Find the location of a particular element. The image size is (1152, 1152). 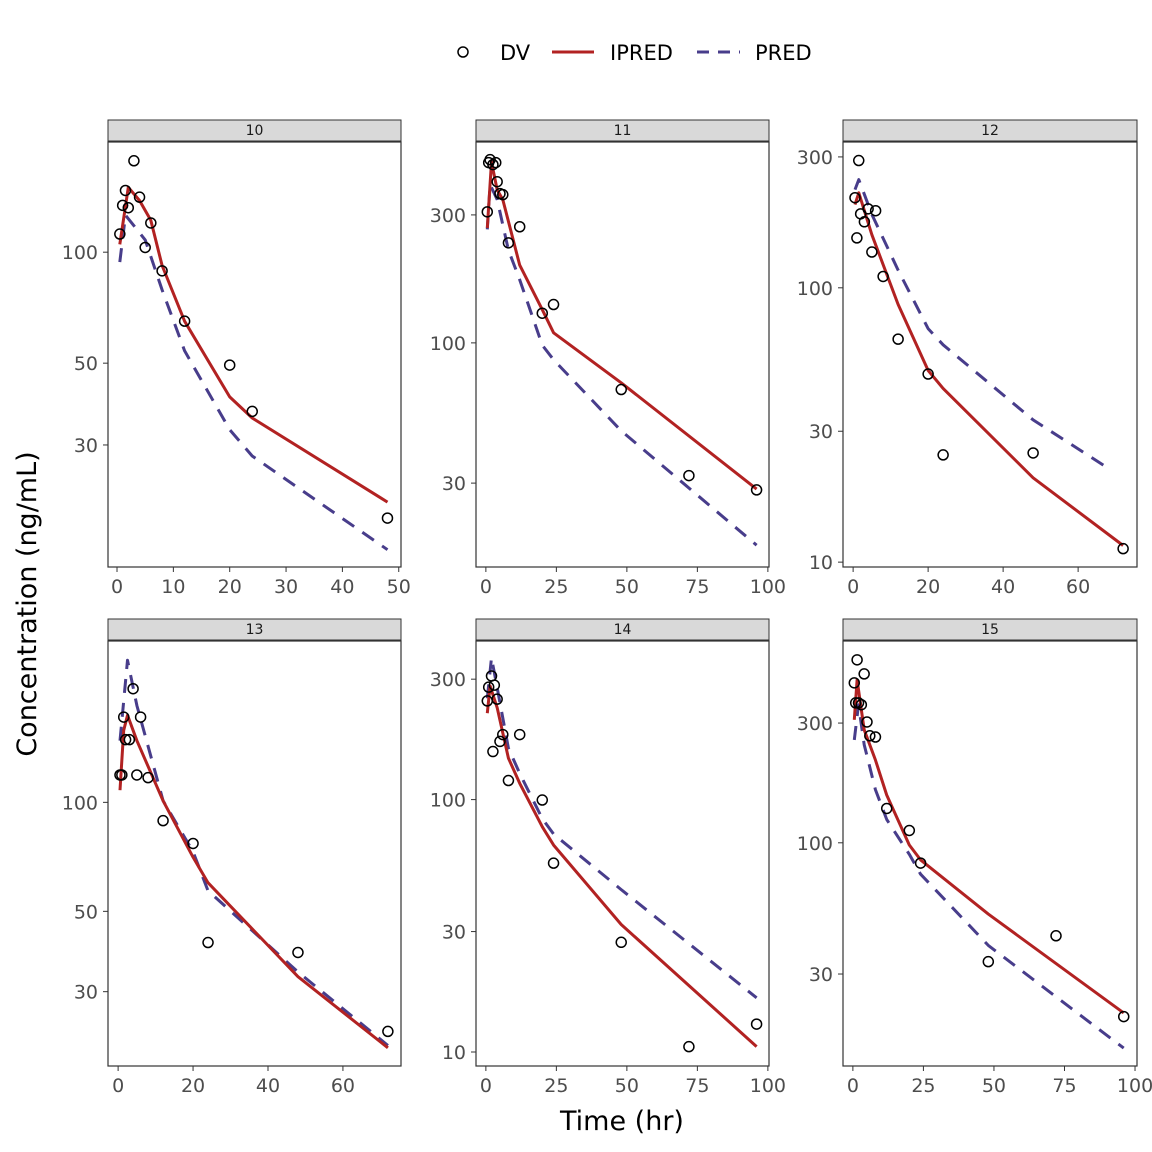

facet-strip-label: 13 is located at coordinates (255, 630).